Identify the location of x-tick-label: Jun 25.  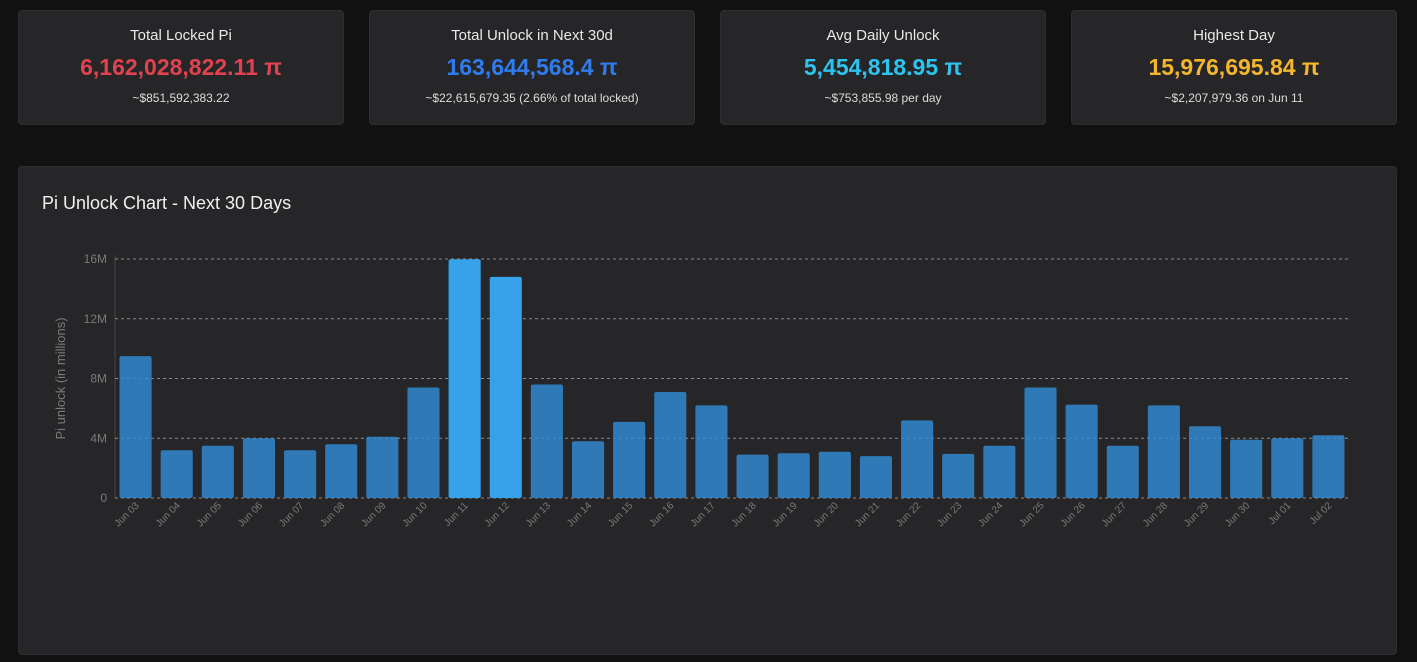
(1032, 514).